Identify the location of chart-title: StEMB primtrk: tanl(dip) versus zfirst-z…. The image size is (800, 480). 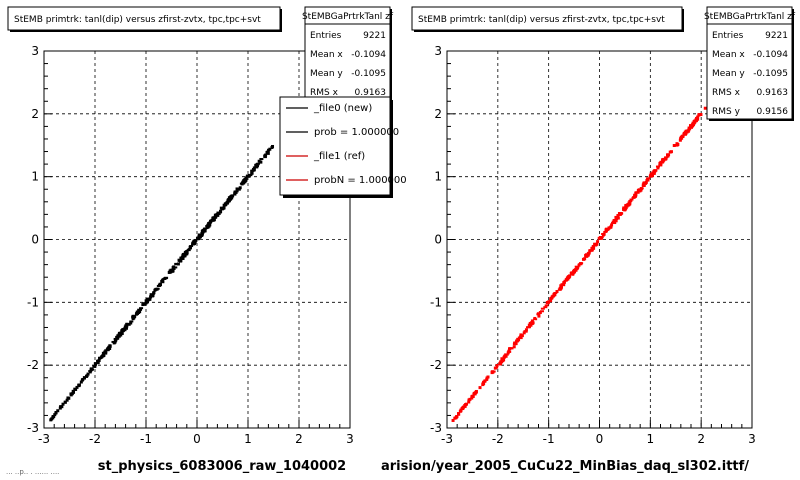
(541, 20).